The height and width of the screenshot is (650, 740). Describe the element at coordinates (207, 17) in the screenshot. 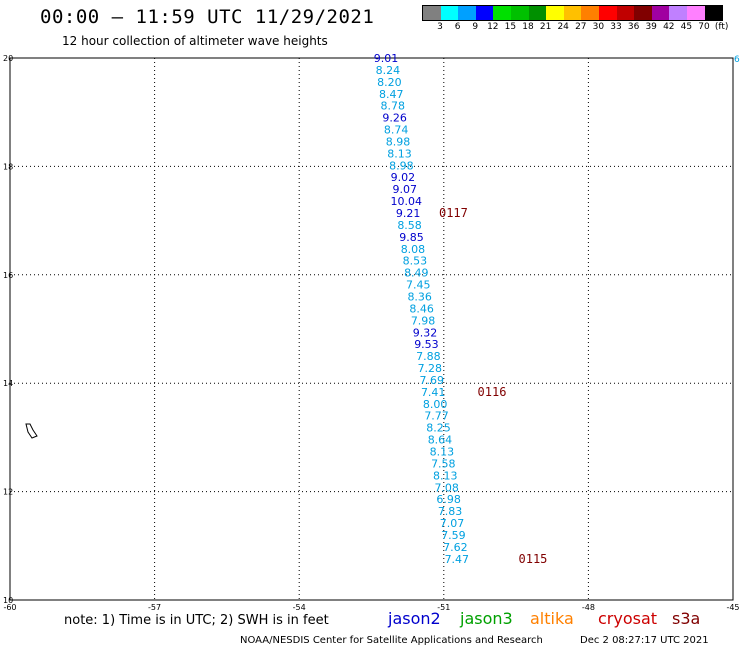

I see `map-title: 00:00 – 11:59 UTC 11/29/2021` at that location.